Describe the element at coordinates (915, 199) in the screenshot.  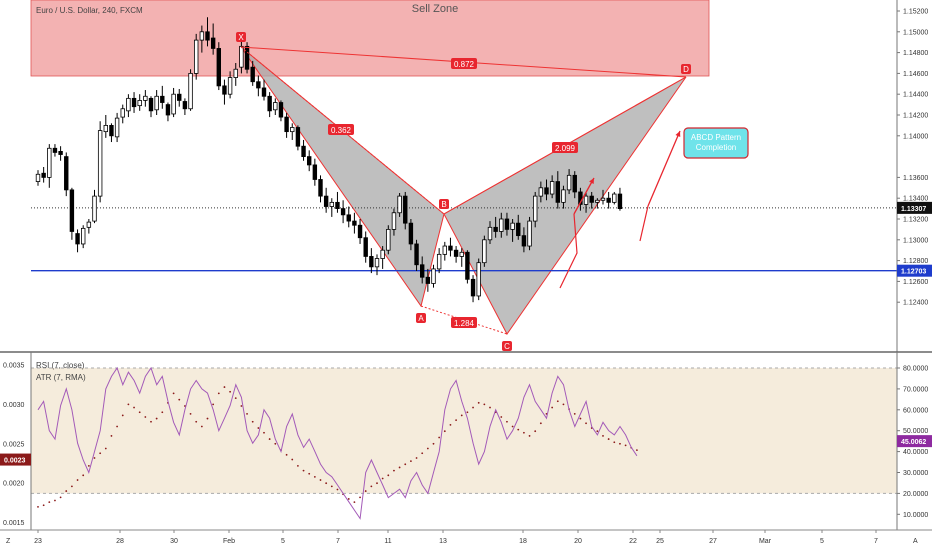
I see `price-tick-label: 1.13400` at that location.